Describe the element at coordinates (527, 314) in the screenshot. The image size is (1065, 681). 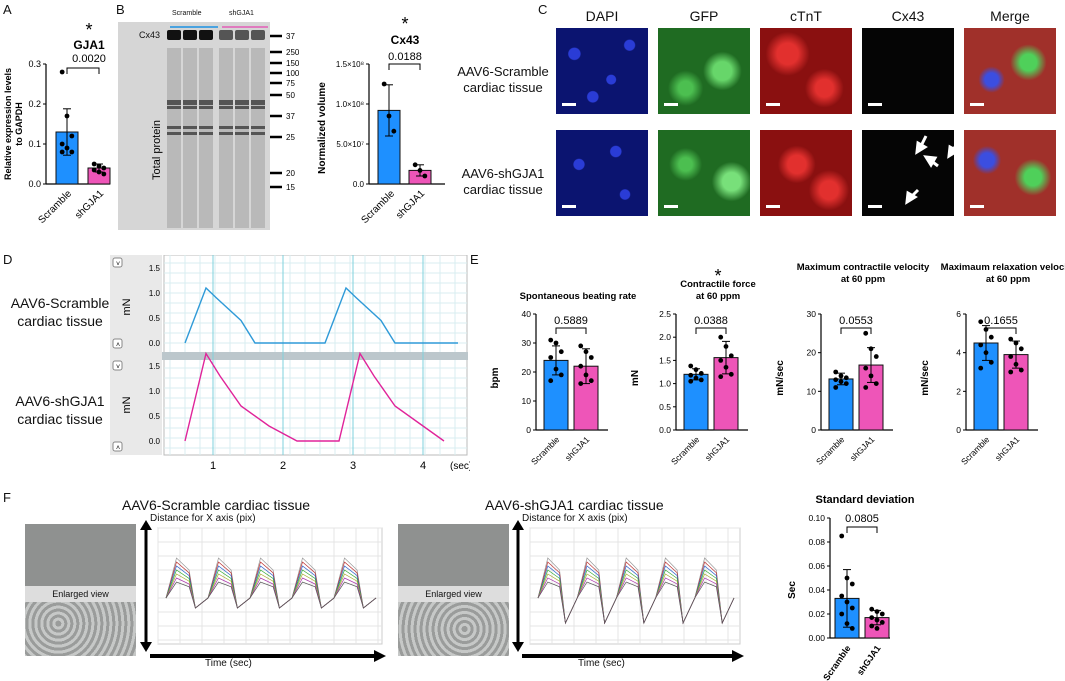
I see `e1-ytick-label: 40` at that location.